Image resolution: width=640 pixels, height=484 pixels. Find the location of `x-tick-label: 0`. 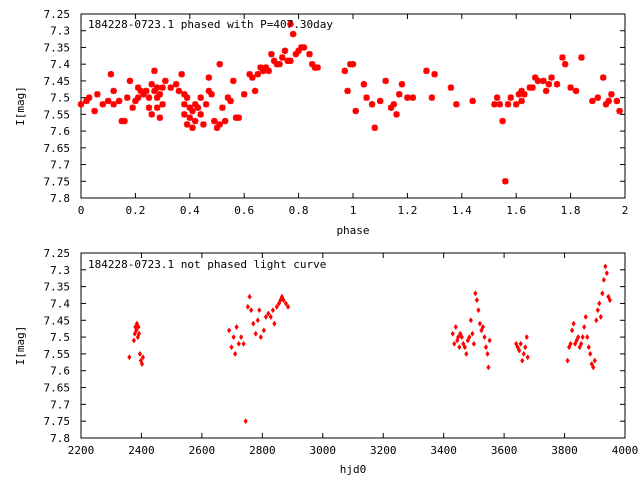

x-tick-label: 0 is located at coordinates (81, 210).